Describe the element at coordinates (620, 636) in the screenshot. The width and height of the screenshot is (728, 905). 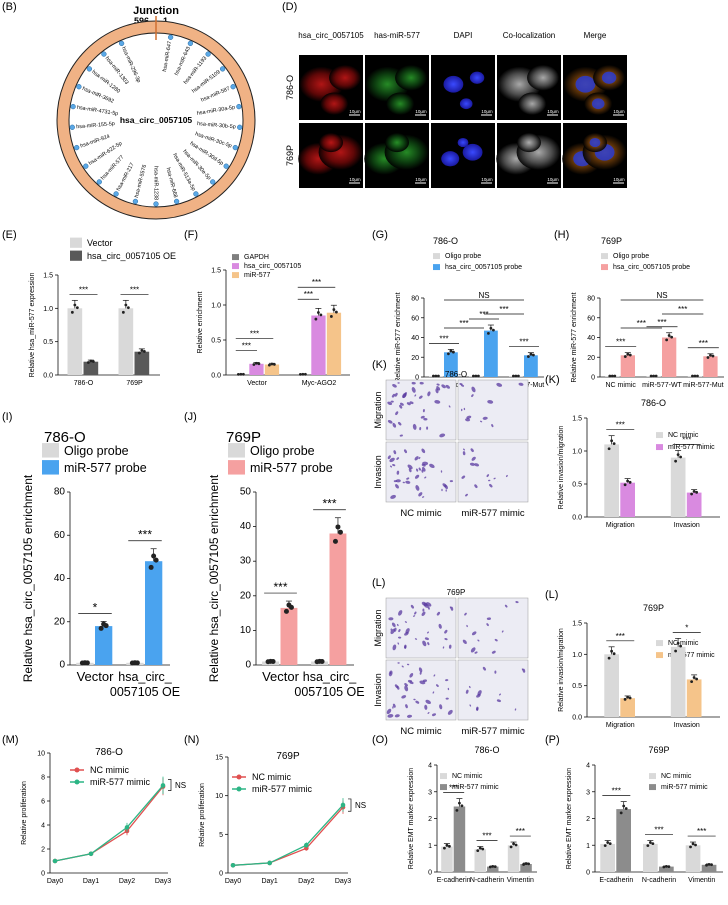
I see `chart-l-sig-0: ***` at that location.